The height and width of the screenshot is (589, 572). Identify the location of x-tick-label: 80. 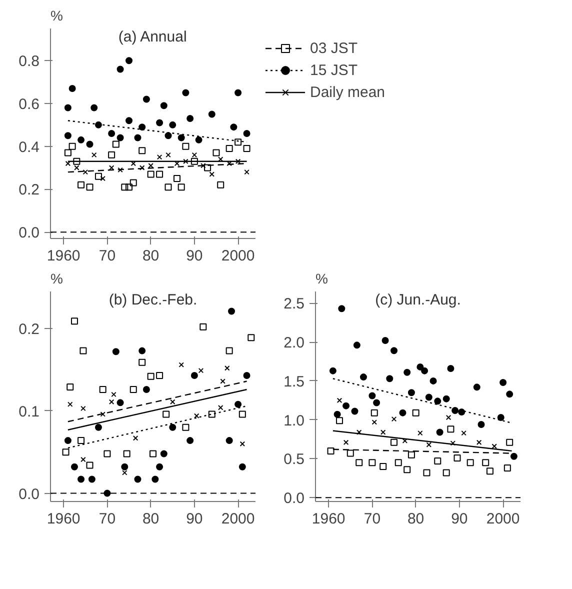
(415, 519).